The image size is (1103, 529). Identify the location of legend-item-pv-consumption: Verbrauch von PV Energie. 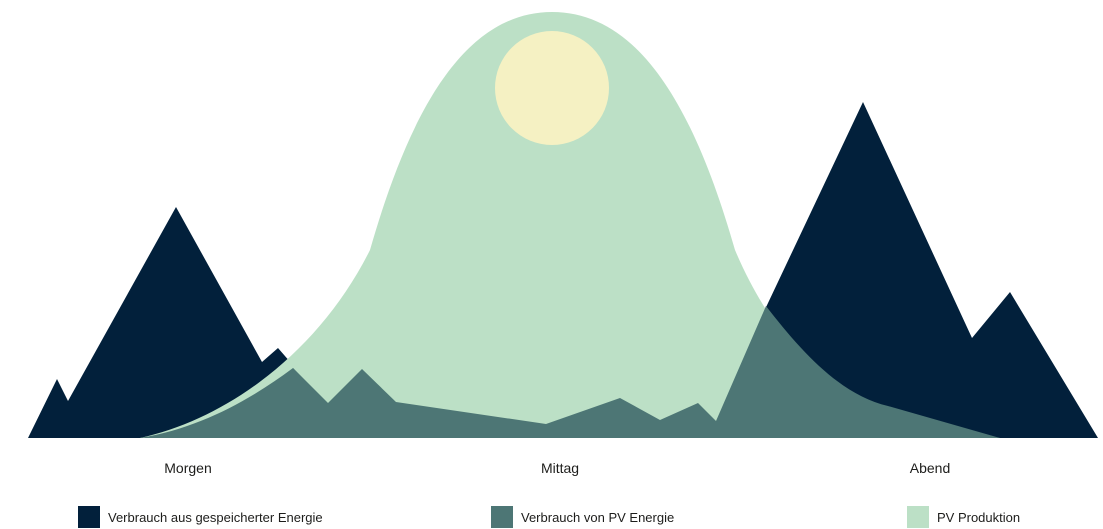
(582, 517).